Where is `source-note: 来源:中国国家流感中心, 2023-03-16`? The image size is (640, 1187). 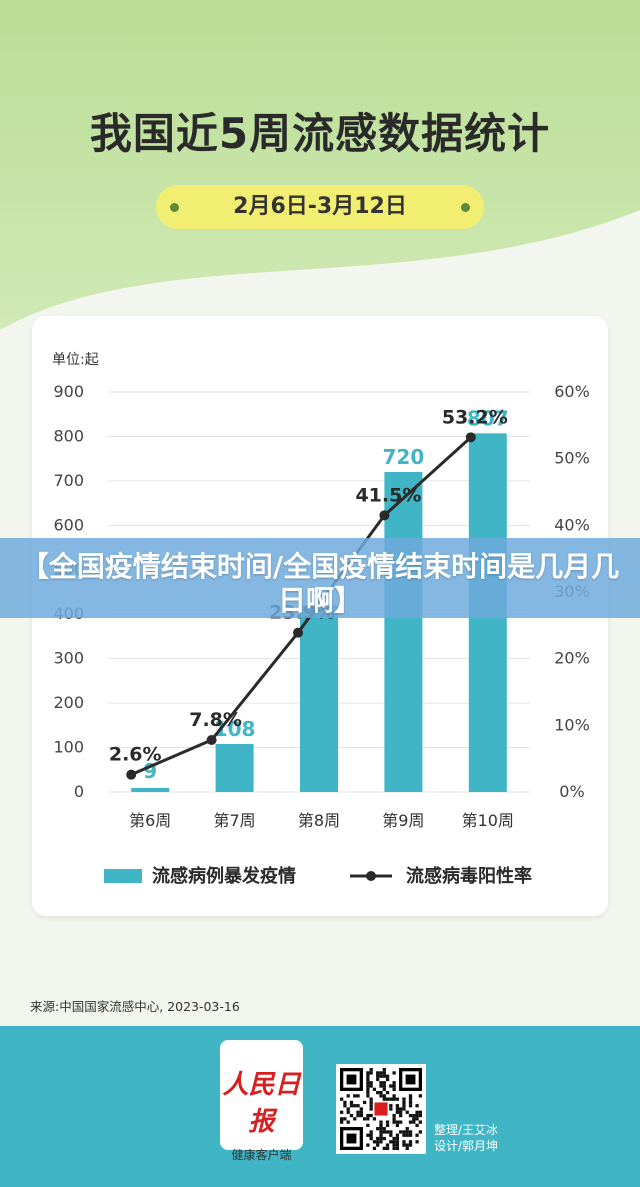
source-note: 来源:中国国家流感中心, 2023-03-16 is located at coordinates (135, 1006).